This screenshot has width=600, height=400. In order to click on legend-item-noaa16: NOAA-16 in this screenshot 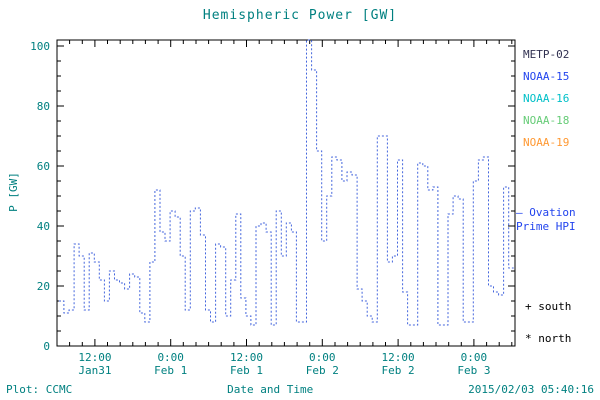, I will do `click(546, 98)`.